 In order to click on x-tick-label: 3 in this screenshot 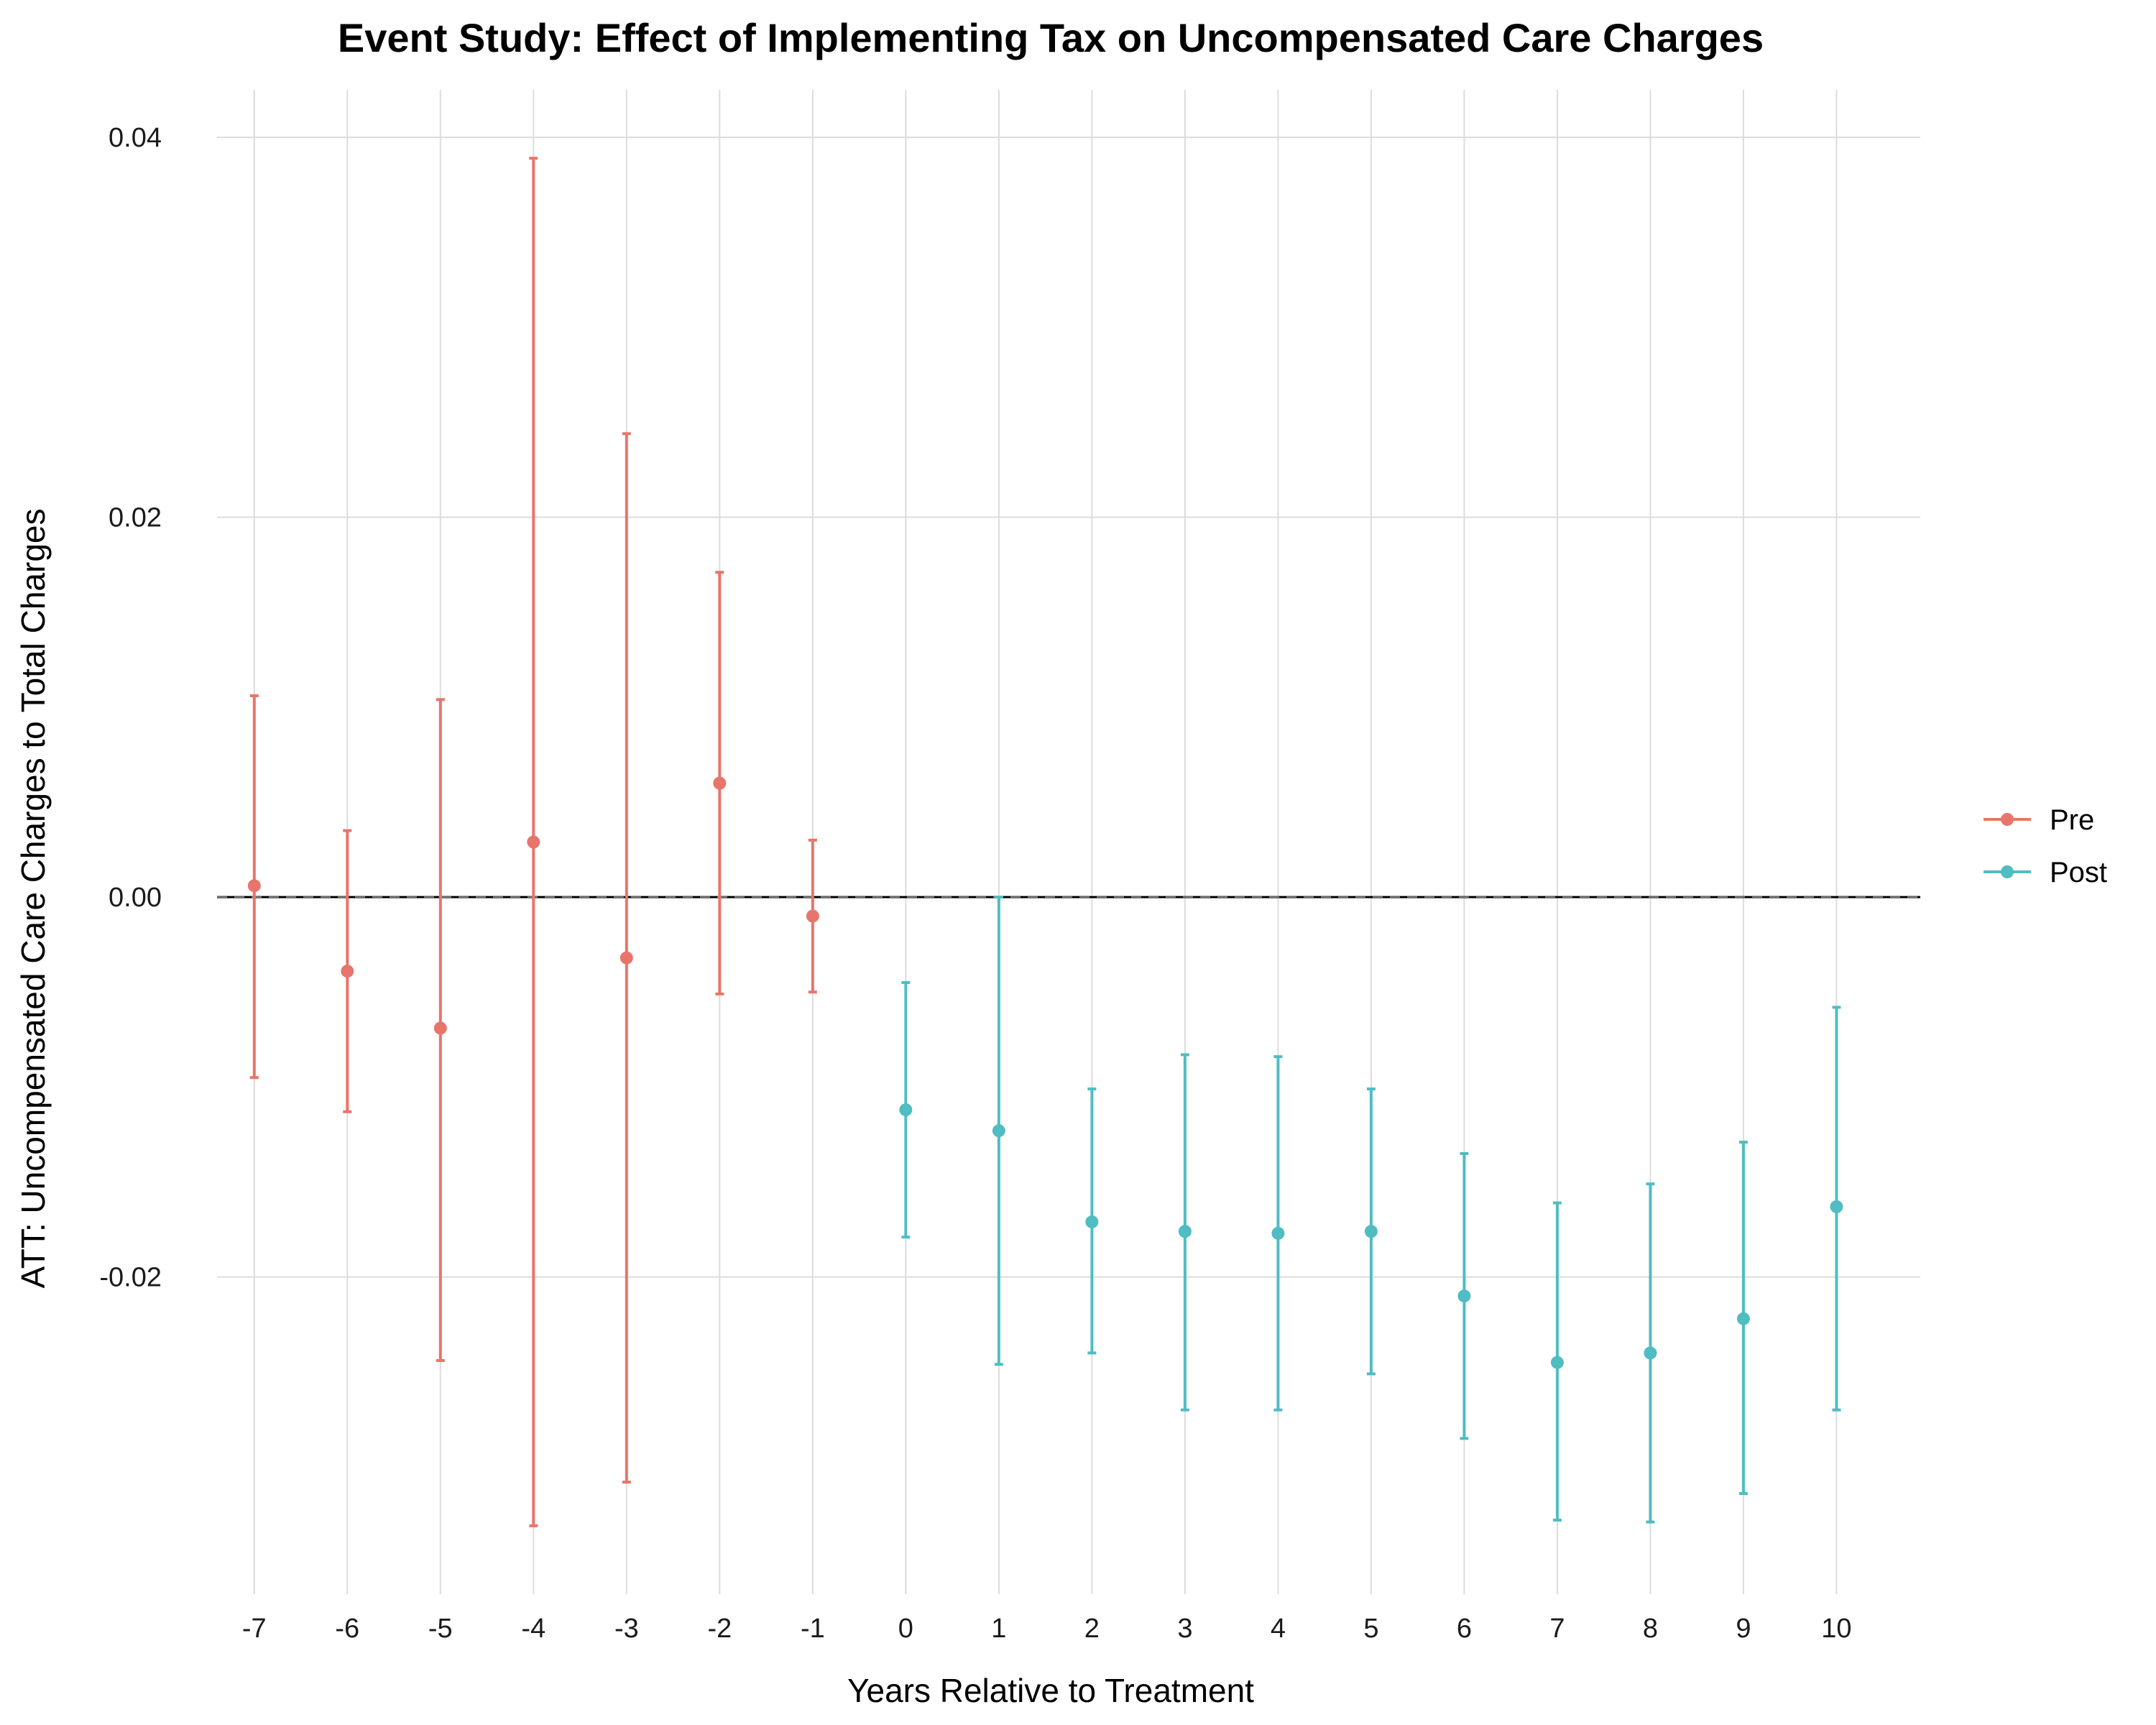, I will do `click(1184, 1629)`.